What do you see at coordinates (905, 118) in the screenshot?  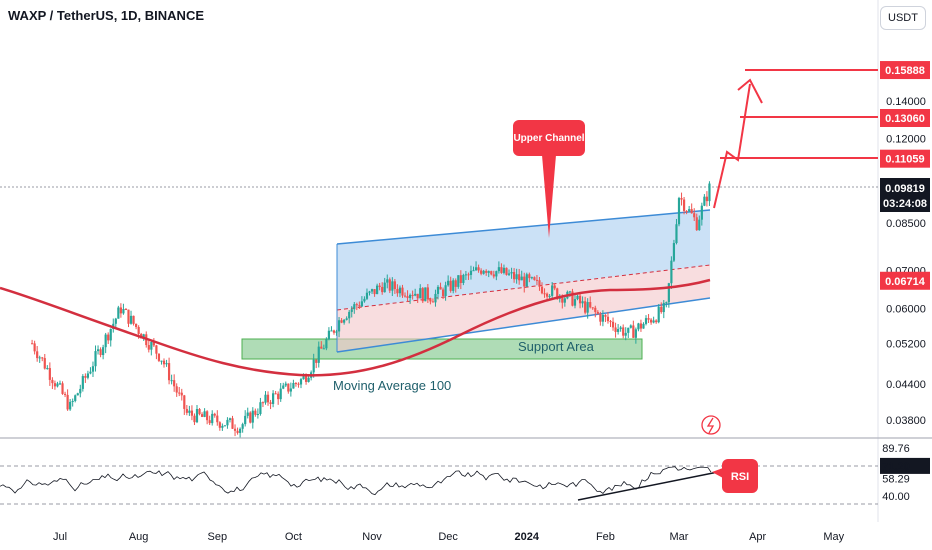 I see `price-tag-box` at bounding box center [905, 118].